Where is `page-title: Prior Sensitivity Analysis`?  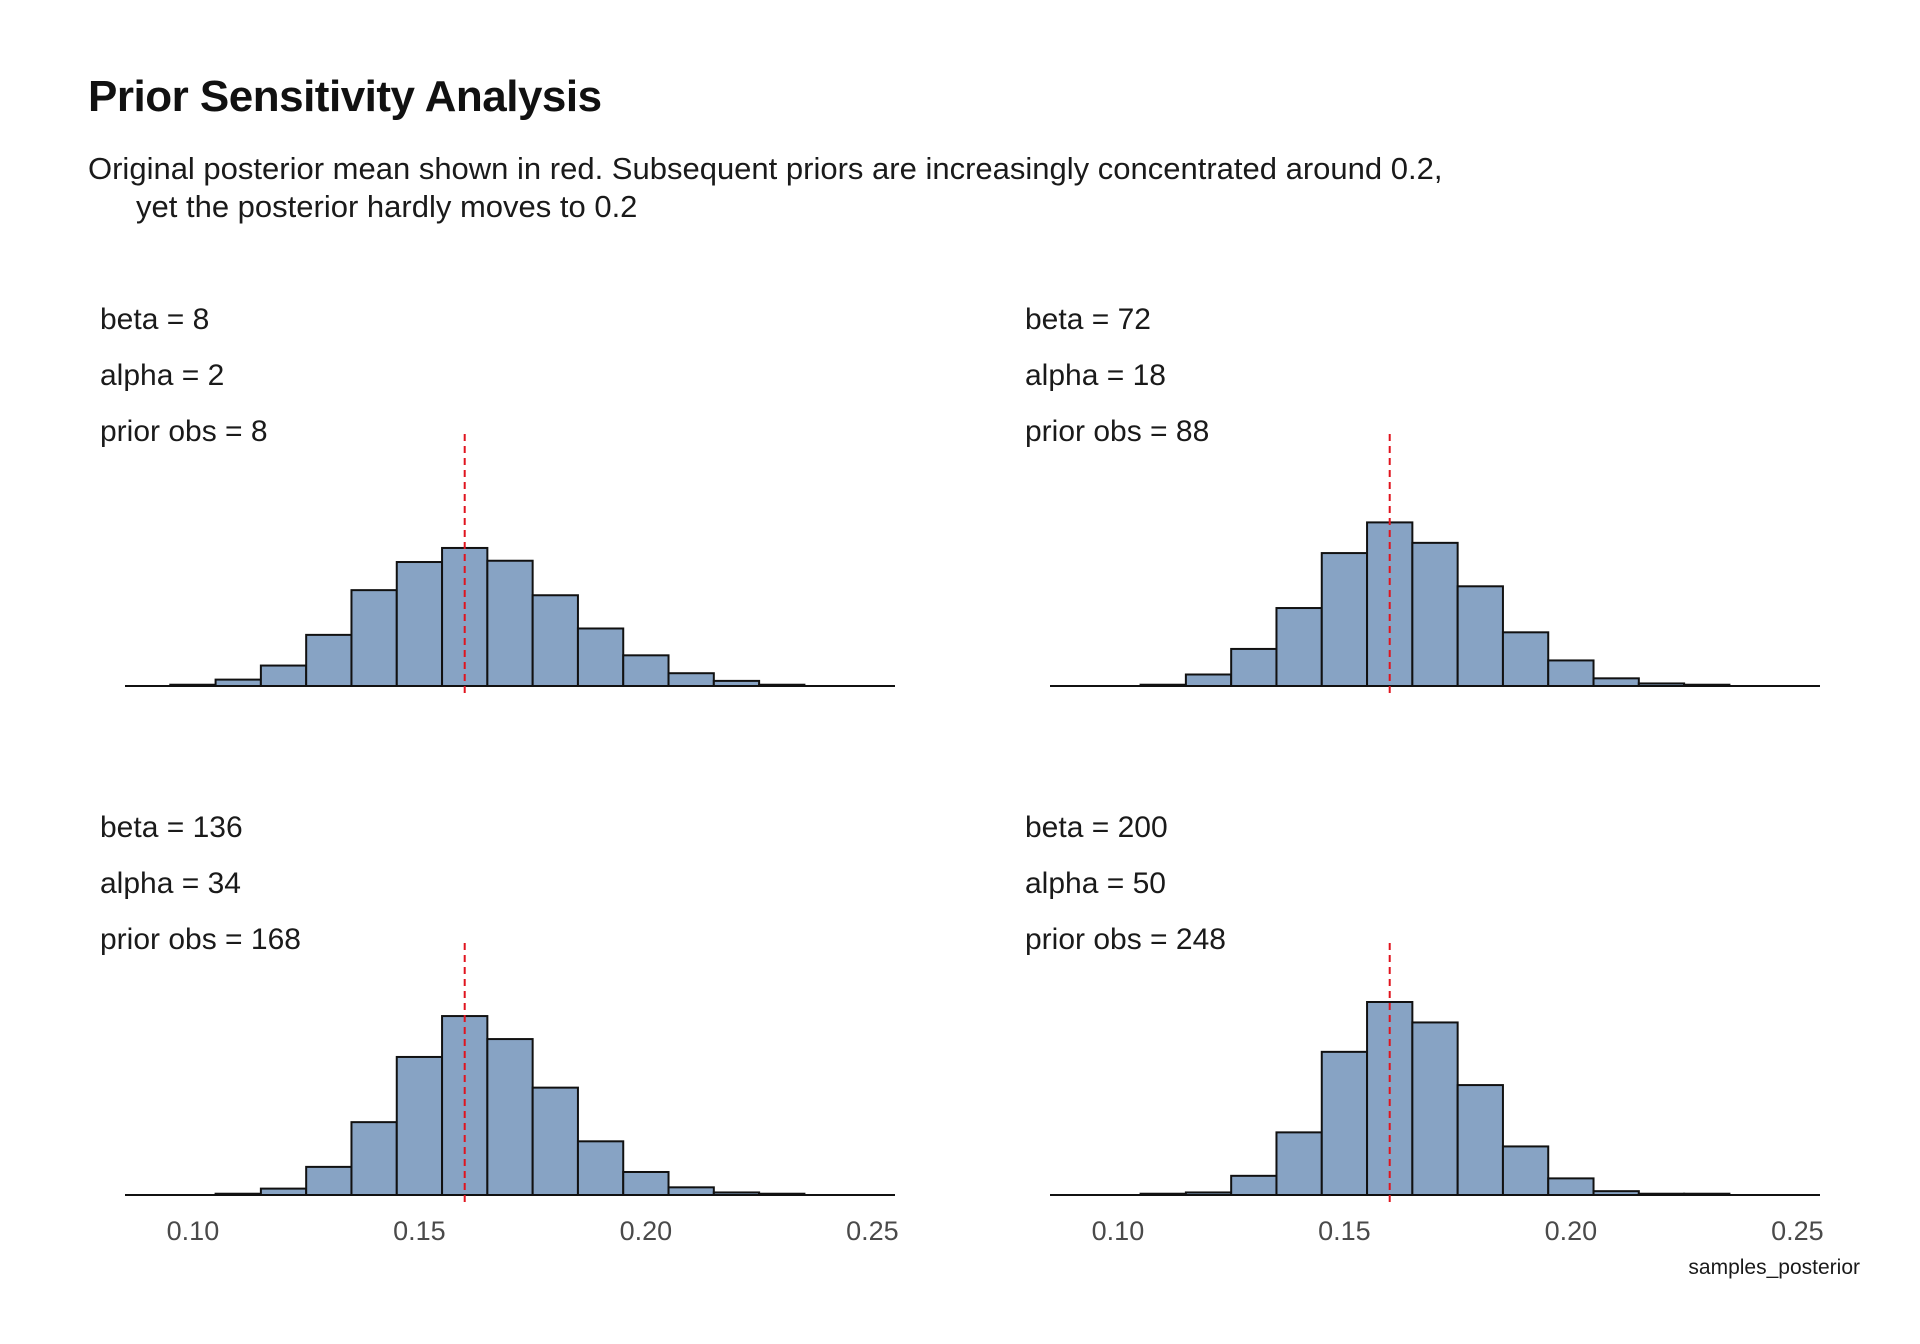
page-title: Prior Sensitivity Analysis is located at coordinates (345, 96).